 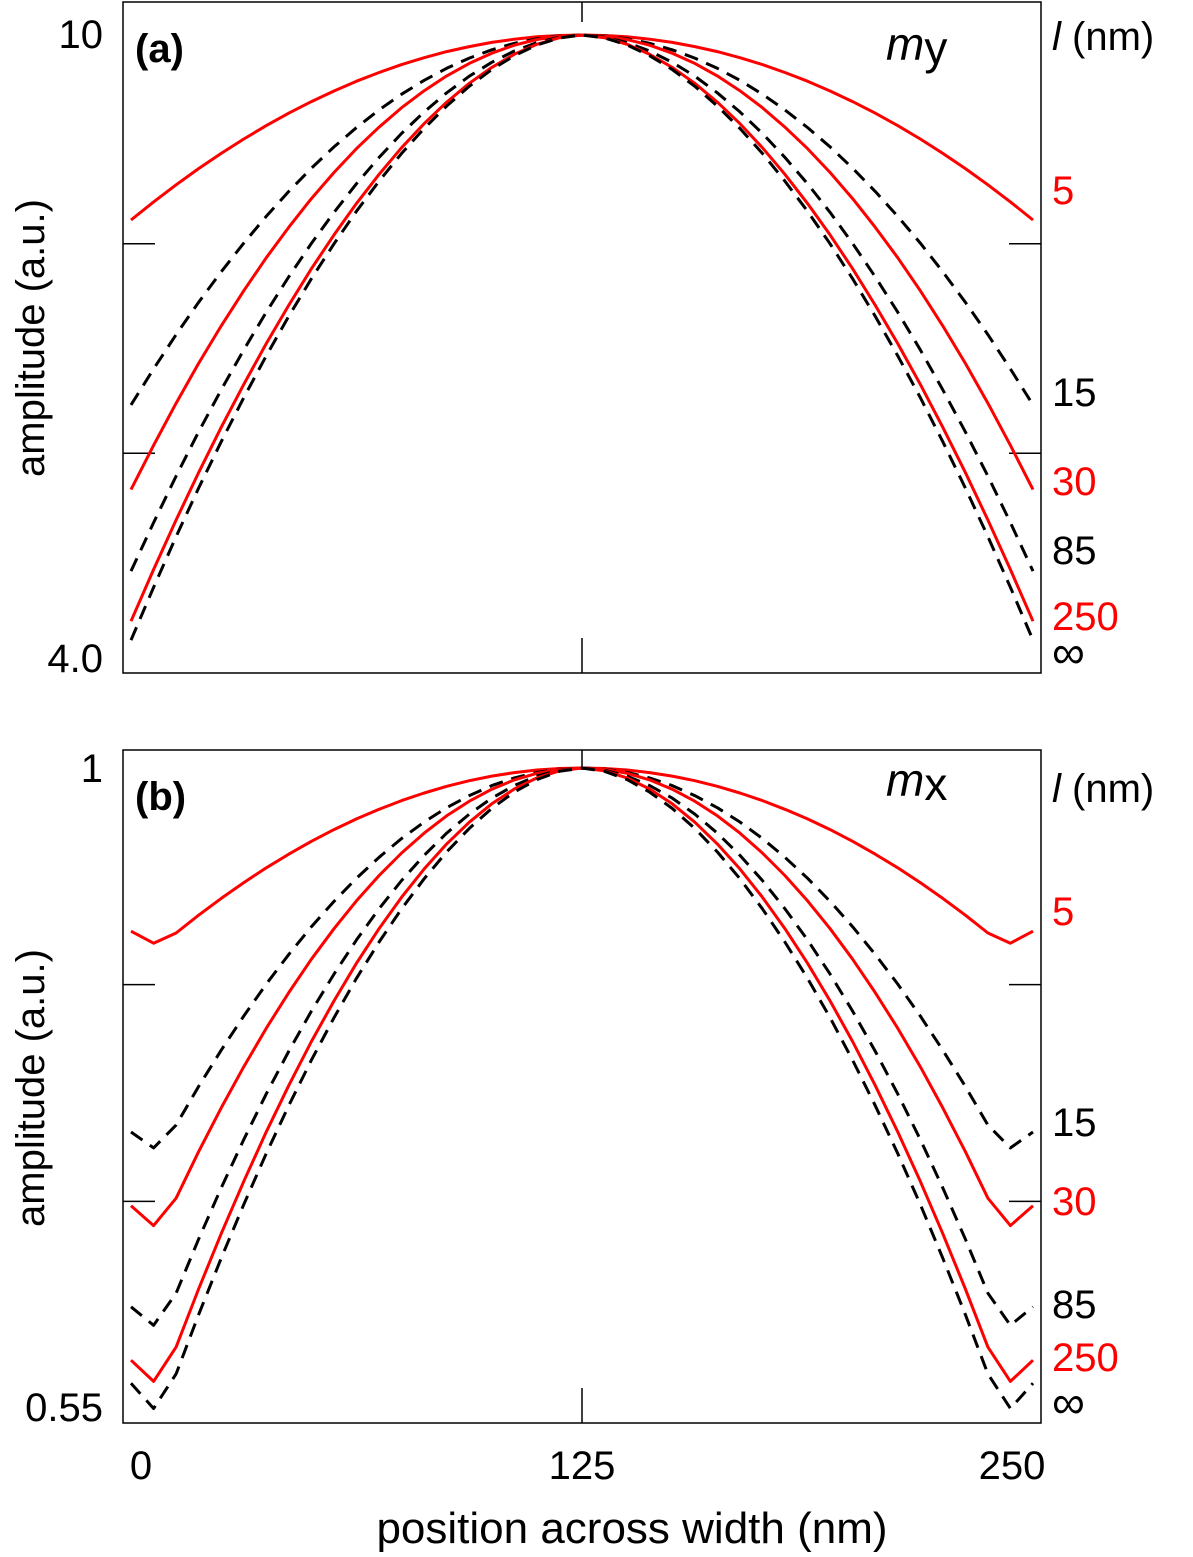 I want to click on panel-a-legend-unit: (nm), so click(x=1107, y=37).